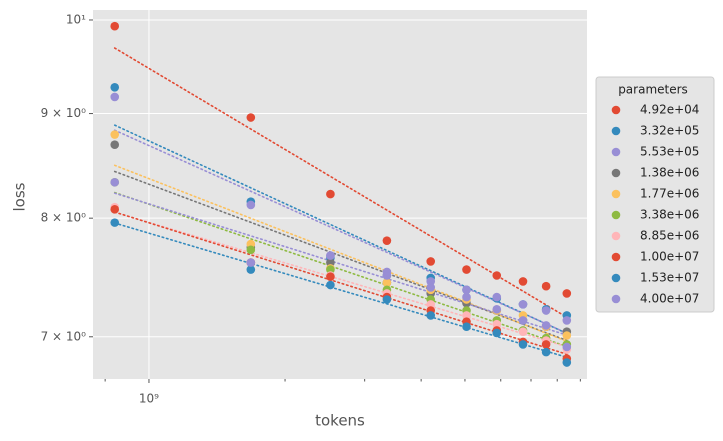 The height and width of the screenshot is (441, 723). Describe the element at coordinates (669, 152) in the screenshot. I see `legend-label: 5.53e+05` at that location.